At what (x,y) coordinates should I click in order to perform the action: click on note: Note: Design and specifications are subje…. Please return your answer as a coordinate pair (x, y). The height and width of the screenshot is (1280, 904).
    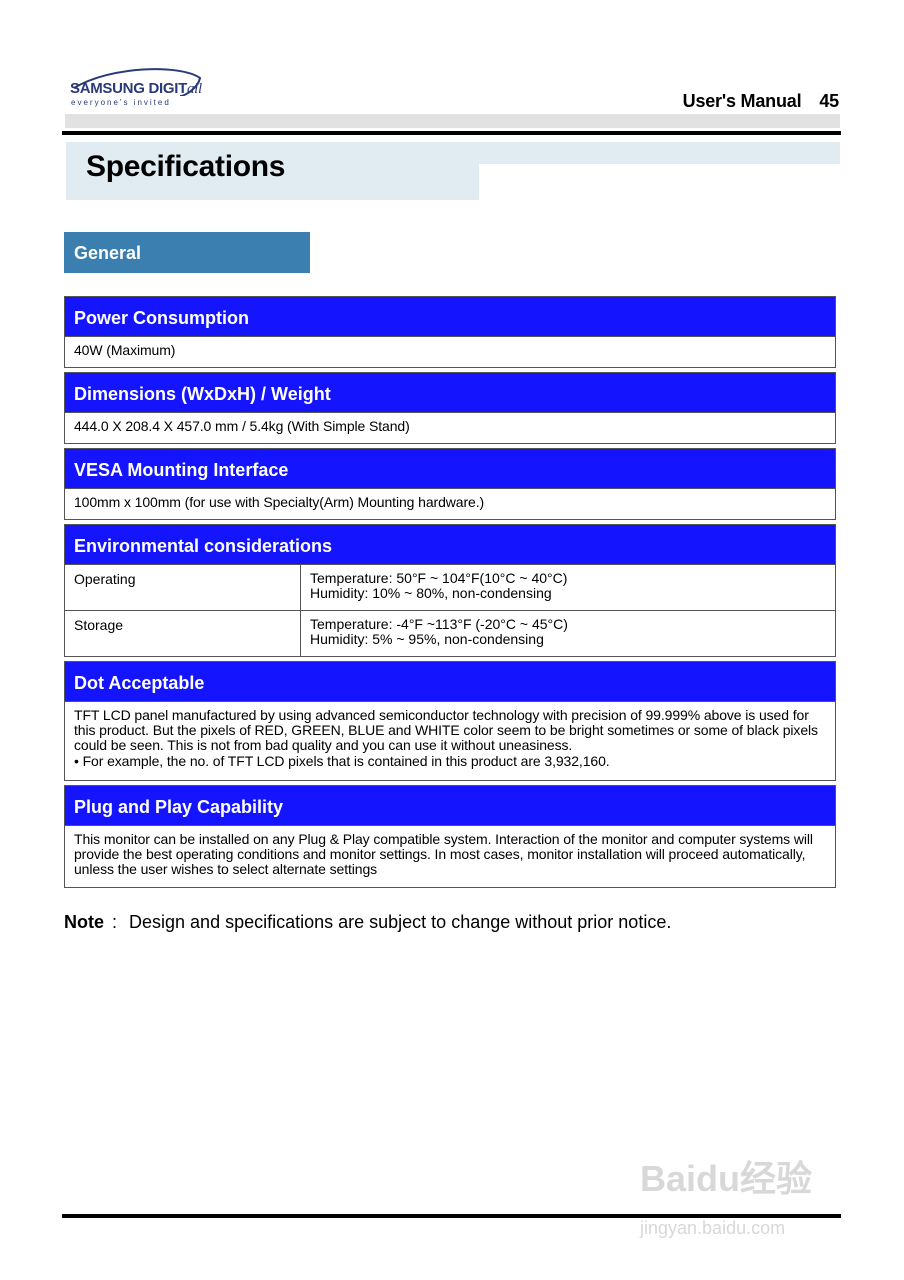
    Looking at the image, I should click on (367, 922).